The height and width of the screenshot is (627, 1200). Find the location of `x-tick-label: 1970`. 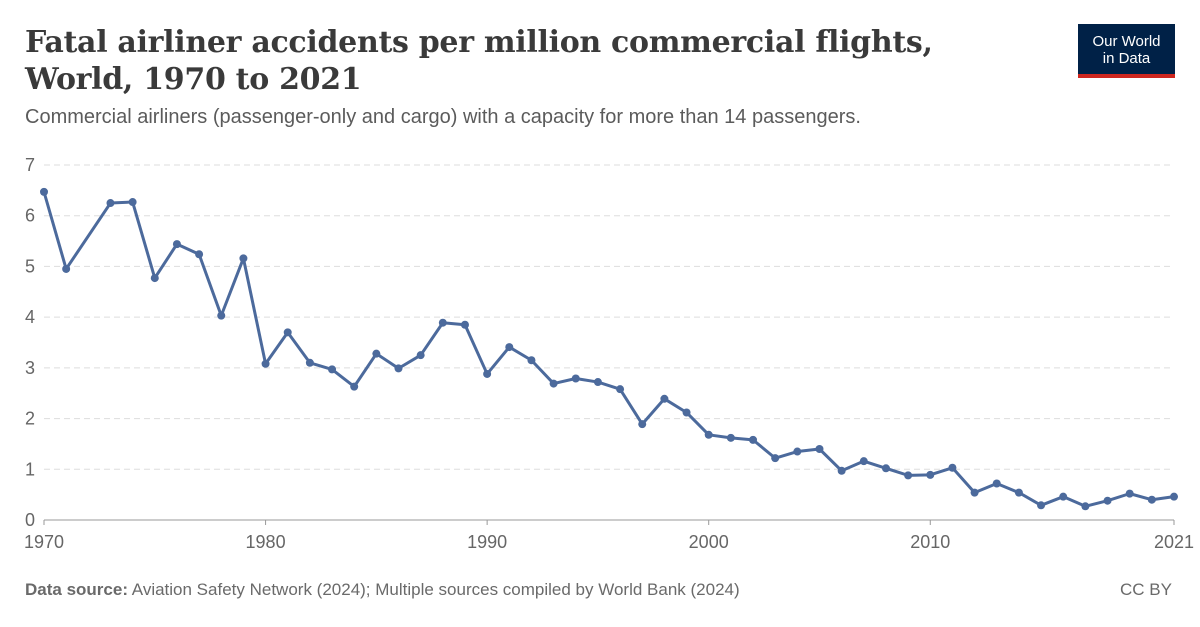

x-tick-label: 1970 is located at coordinates (44, 542).